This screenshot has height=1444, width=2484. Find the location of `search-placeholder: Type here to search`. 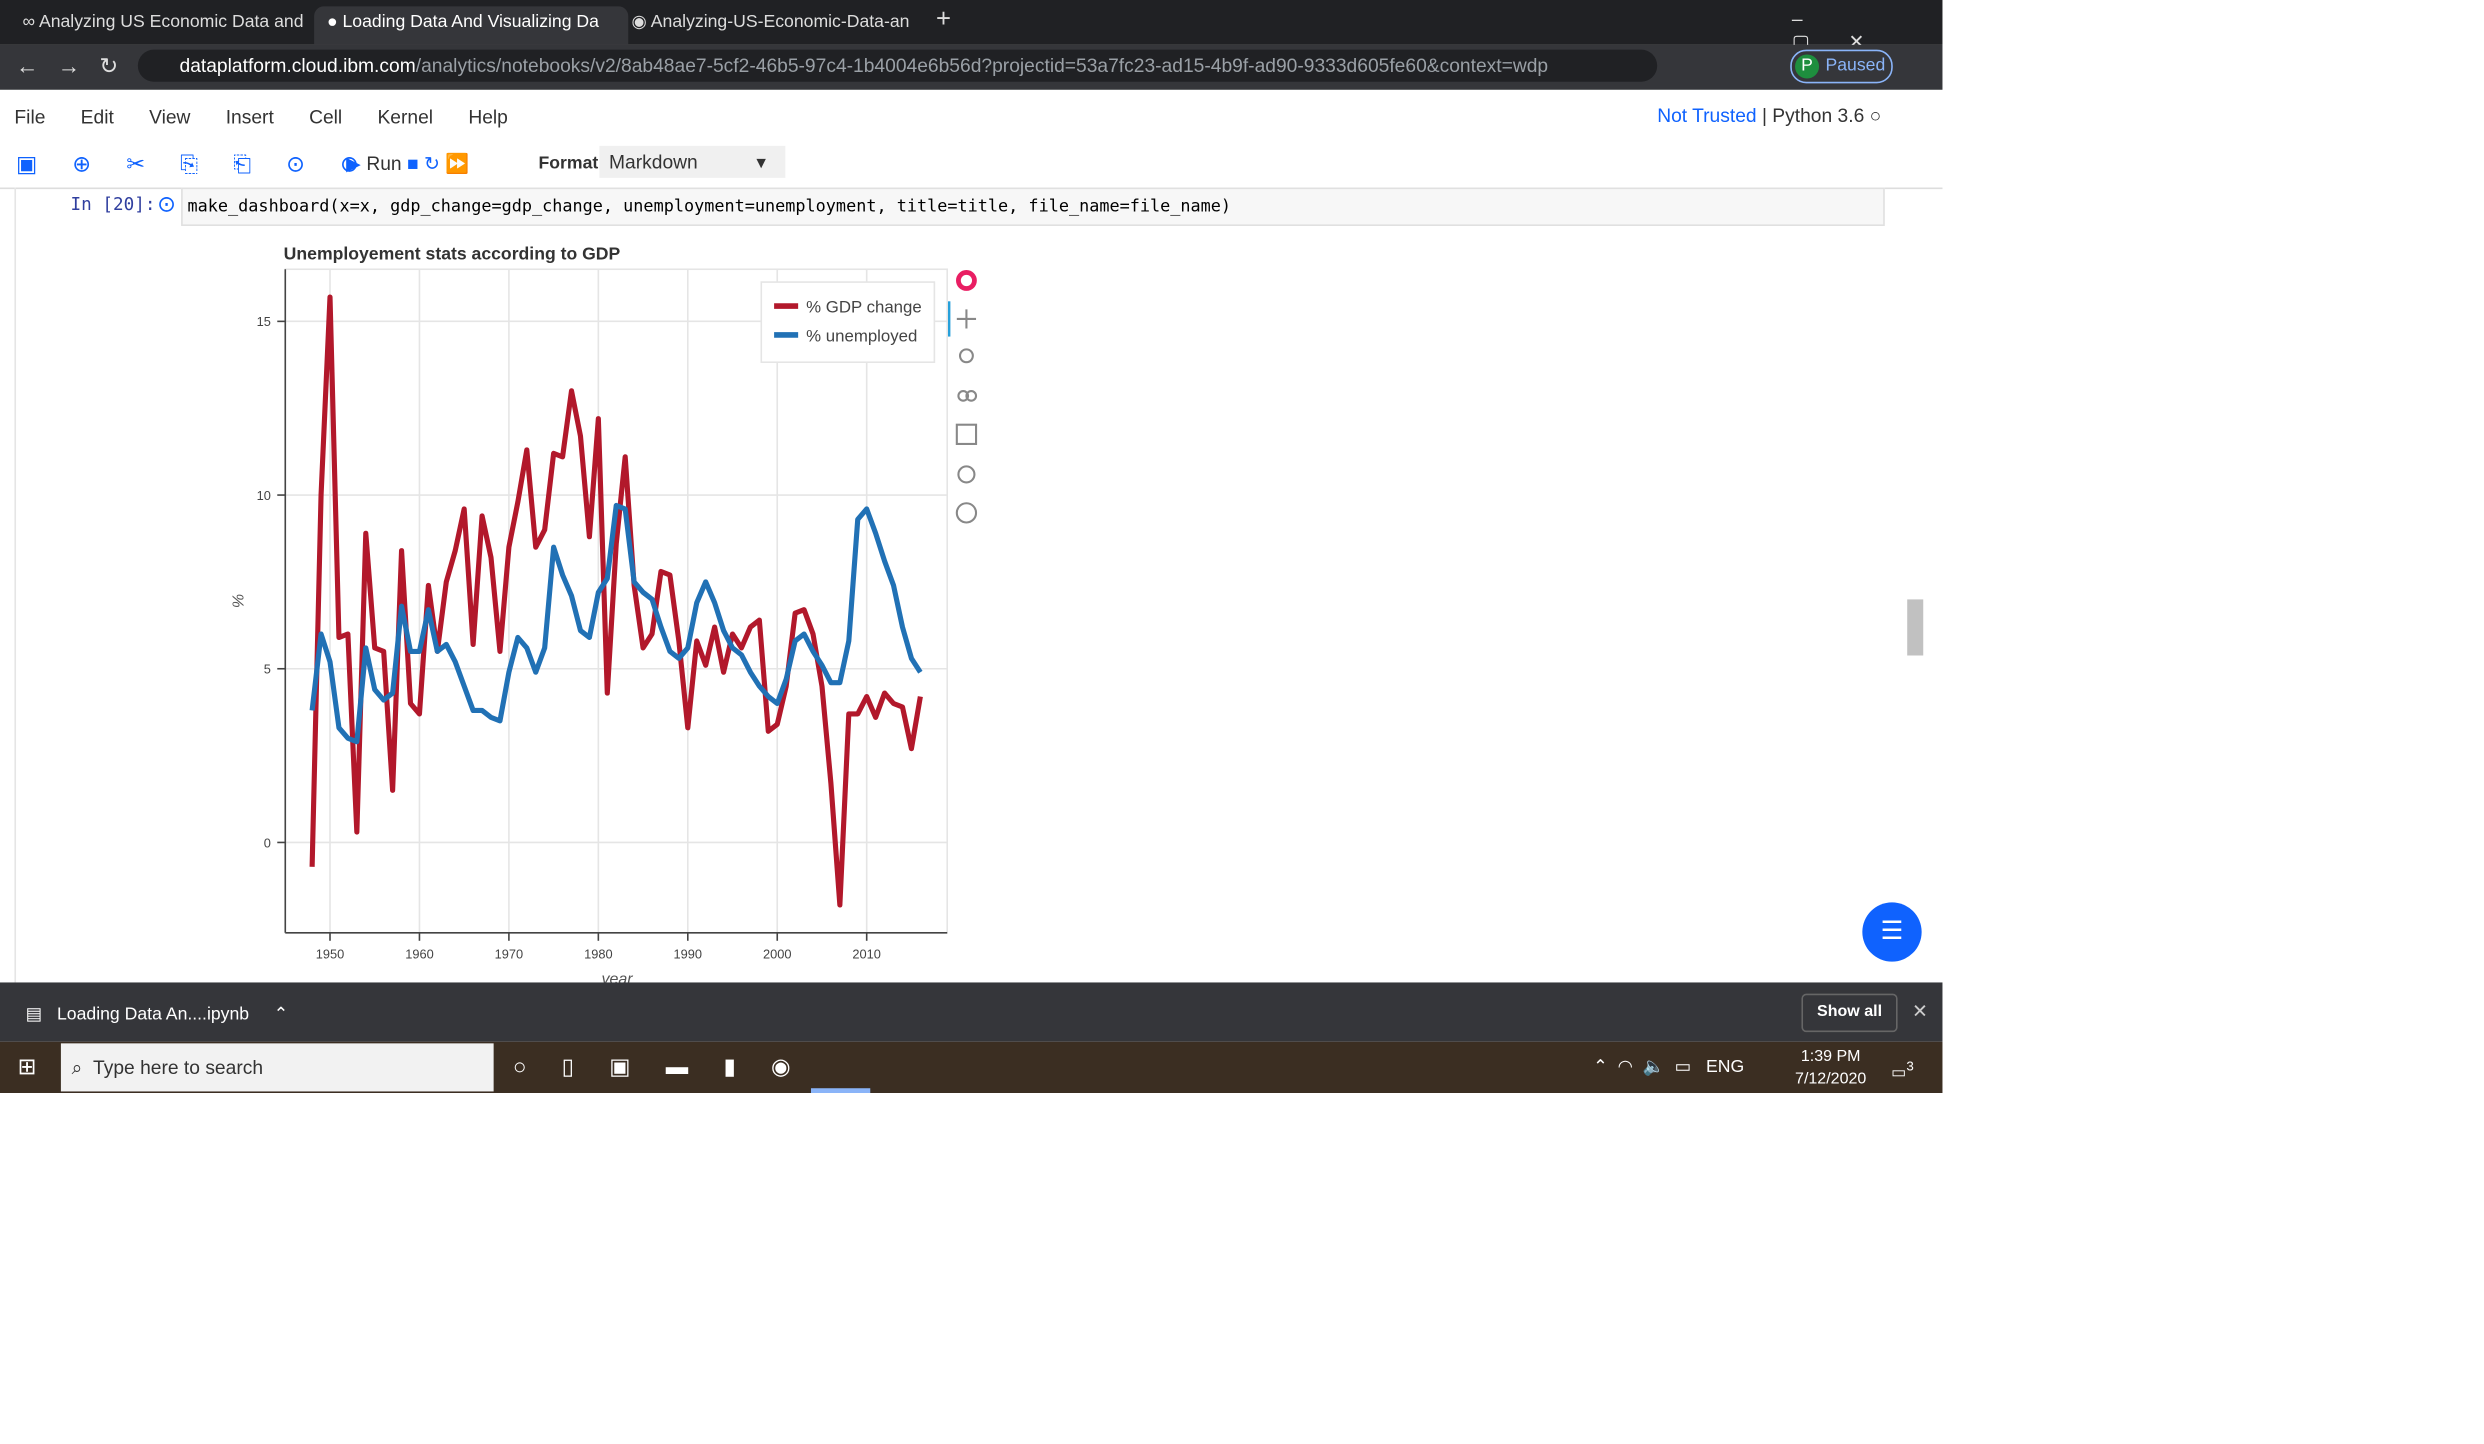

search-placeholder: Type here to search is located at coordinates (178, 1067).